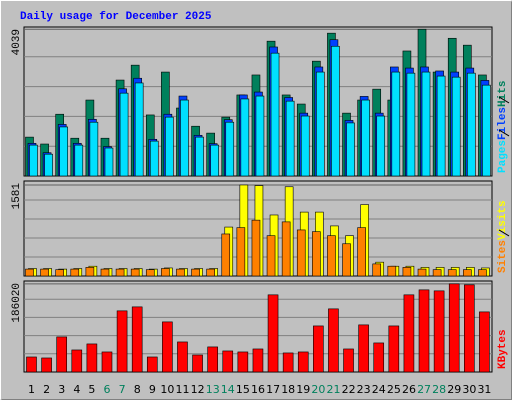 The height and width of the screenshot is (400, 512). I want to click on legend: KBytes, so click(503, 349).